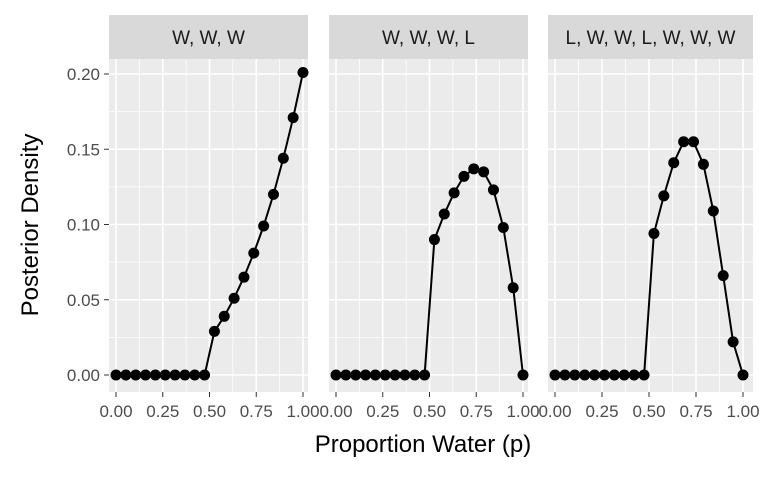  I want to click on y-tick-label: 0.00, so click(83, 375).